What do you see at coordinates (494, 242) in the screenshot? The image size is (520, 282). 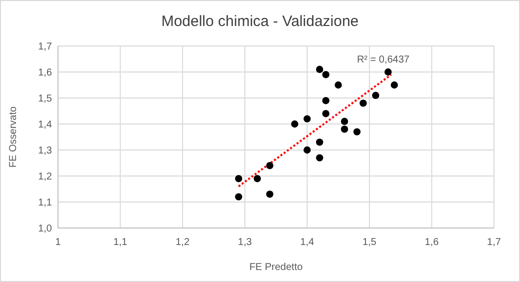 I see `x-tick-label: 1,7` at bounding box center [494, 242].